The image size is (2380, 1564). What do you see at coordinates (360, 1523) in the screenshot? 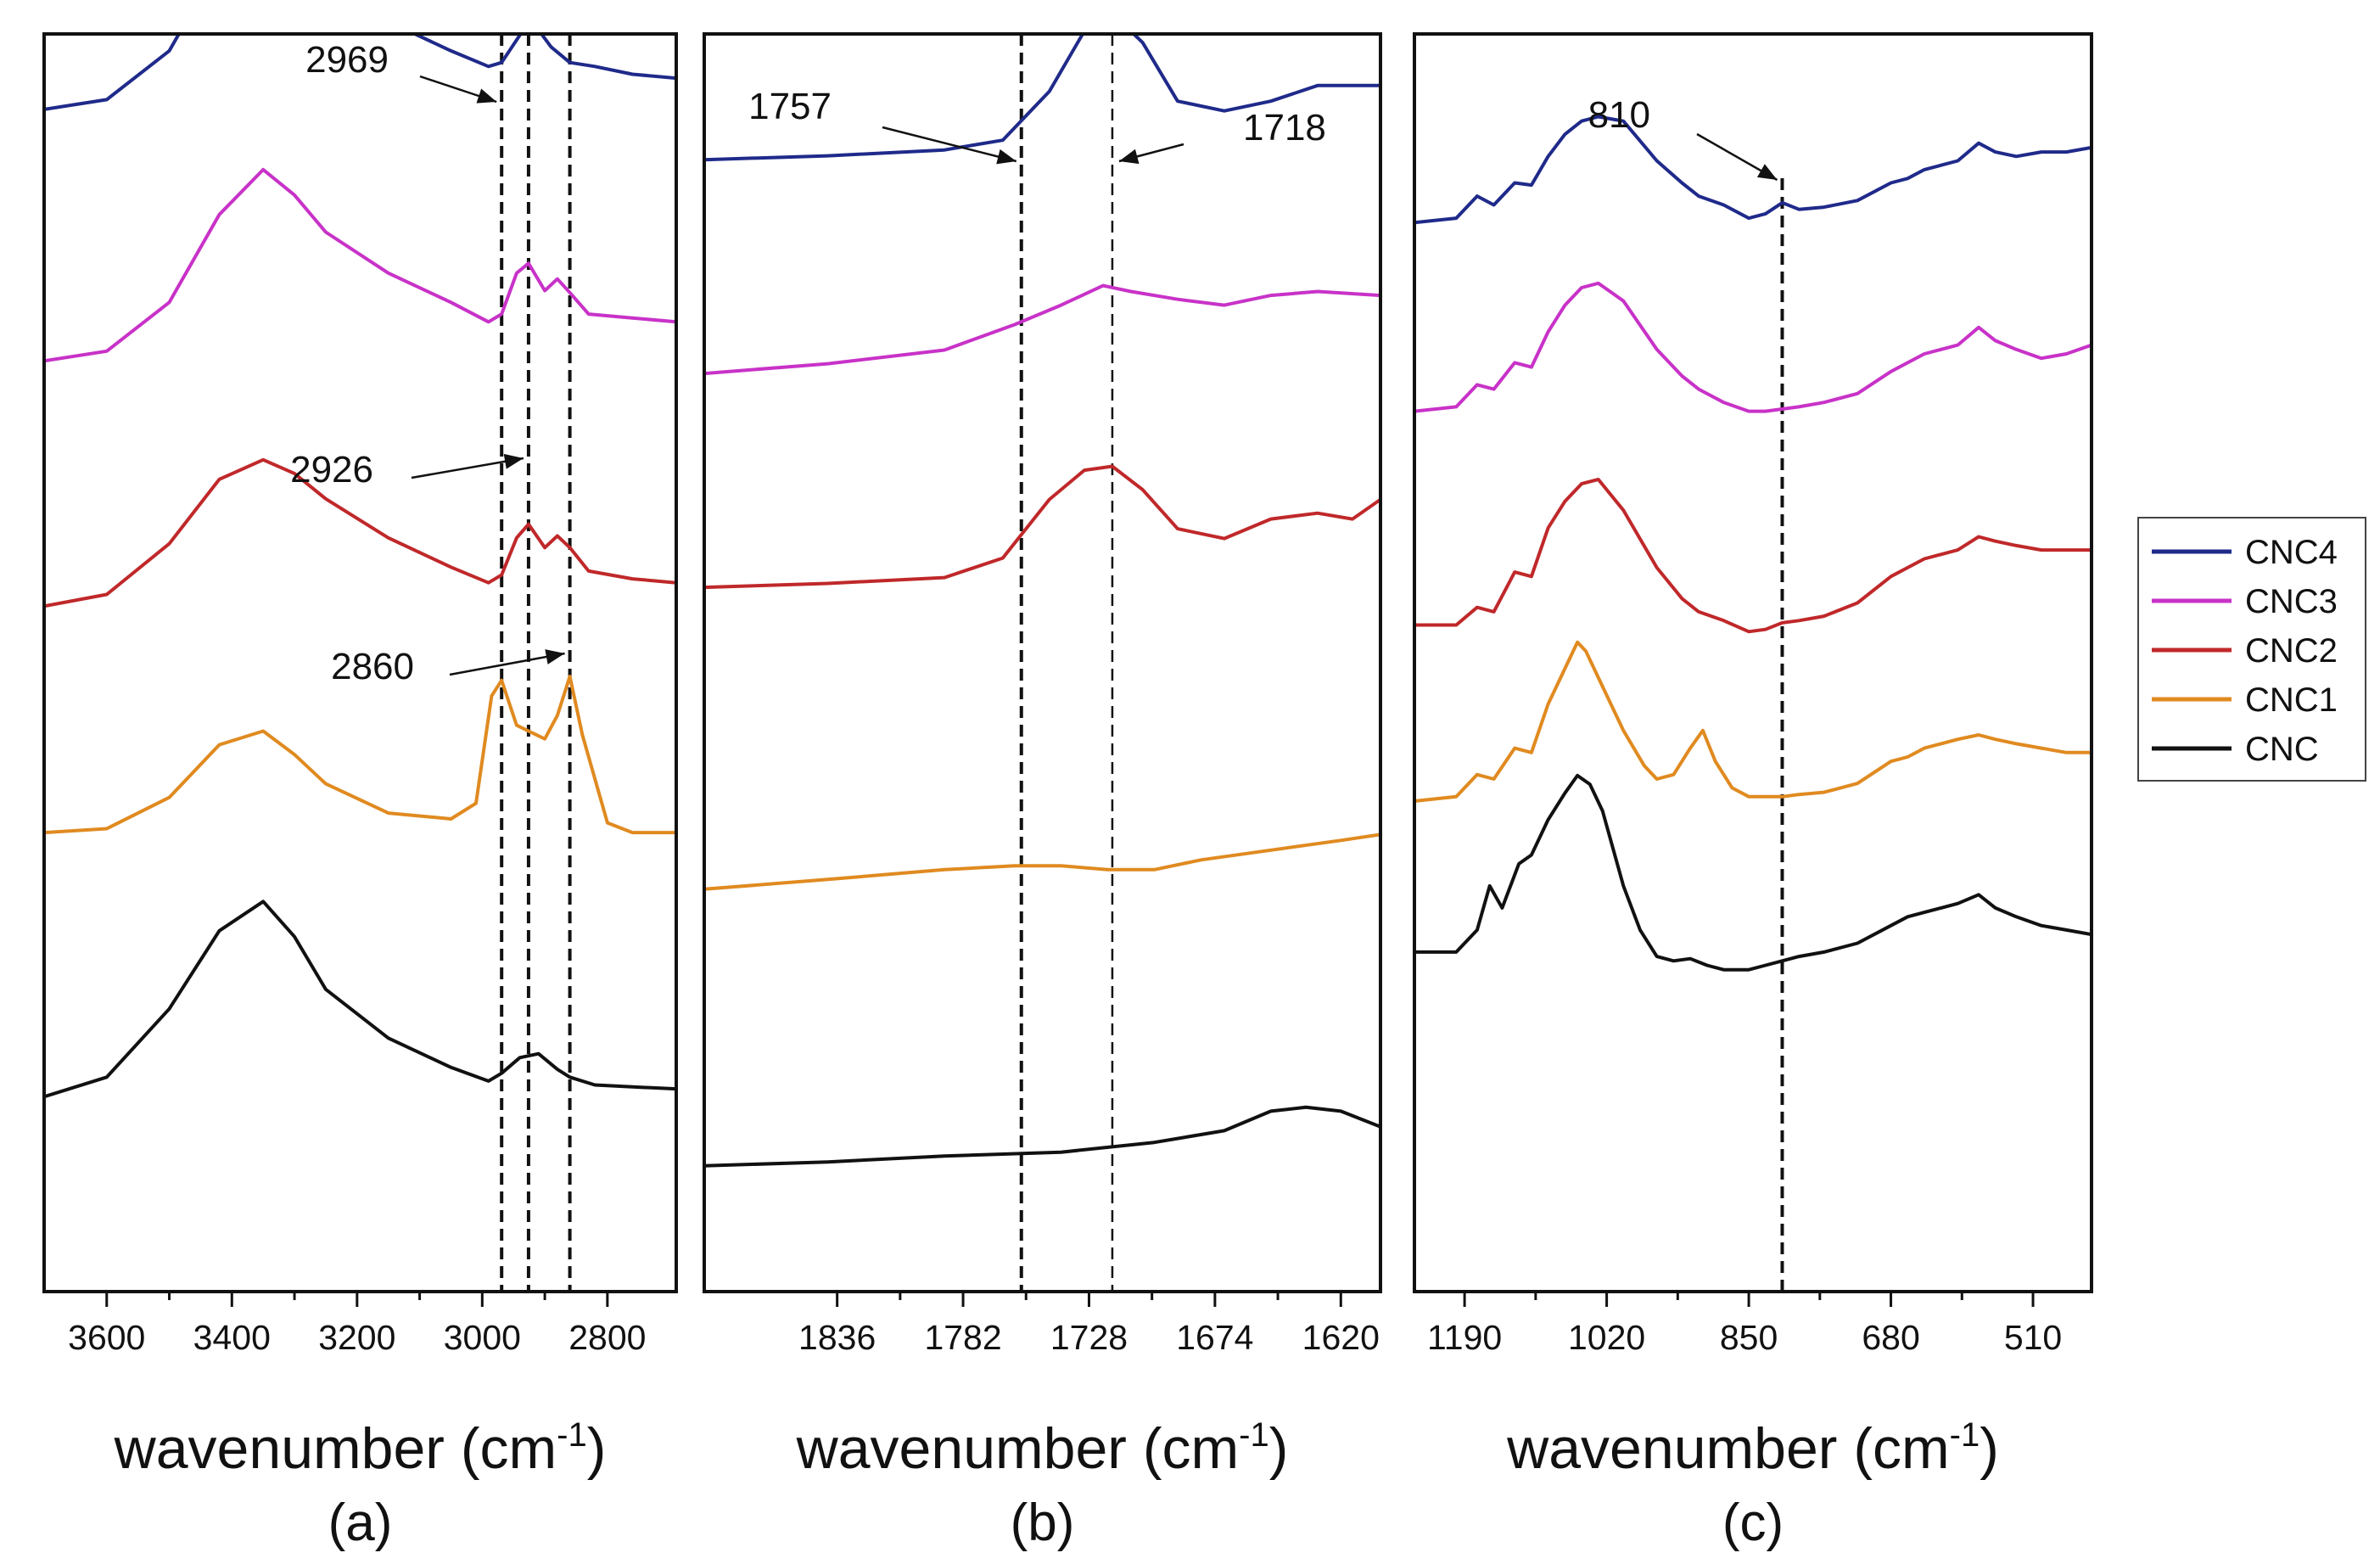
I see `panel-label: (a)` at bounding box center [360, 1523].